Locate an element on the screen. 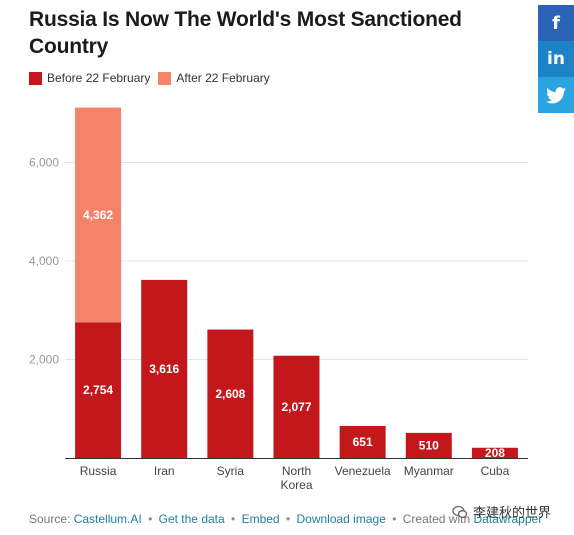 Image resolution: width=574 pixels, height=535 pixels. created-with-prefix: Created with is located at coordinates (436, 519).